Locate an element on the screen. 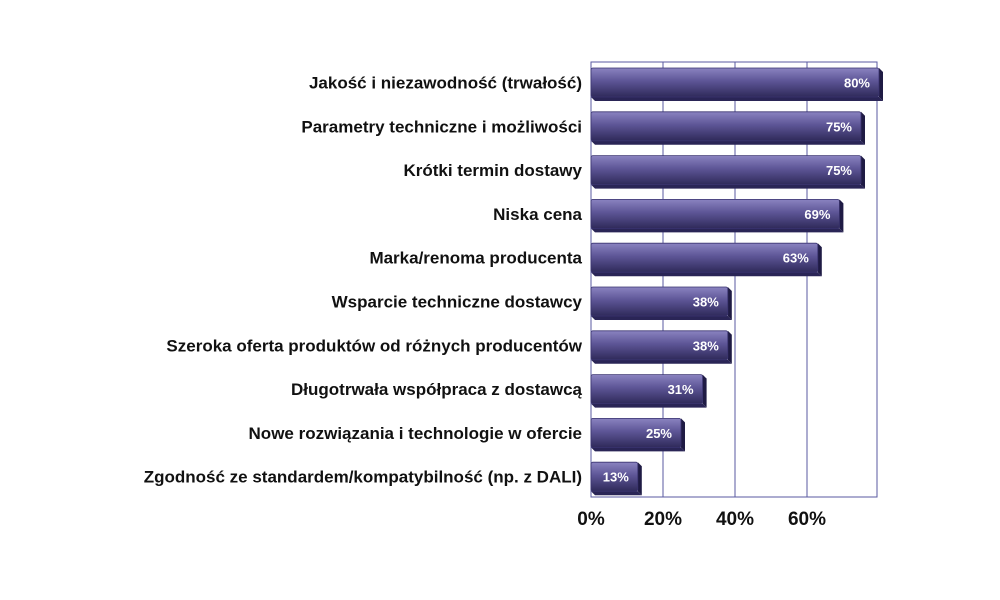  category-label: Niska cena is located at coordinates (537, 214).